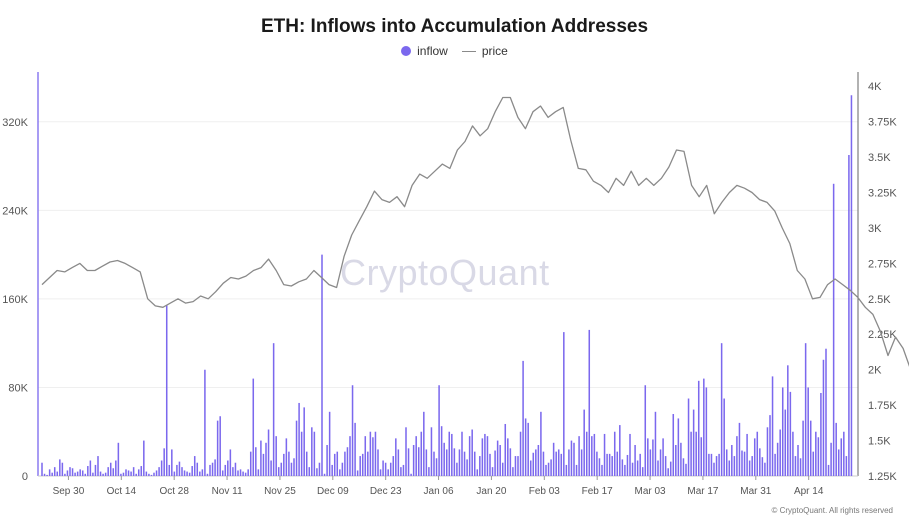  Describe the element at coordinates (439, 491) in the screenshot. I see `x-tick-label: Jan 06` at that location.